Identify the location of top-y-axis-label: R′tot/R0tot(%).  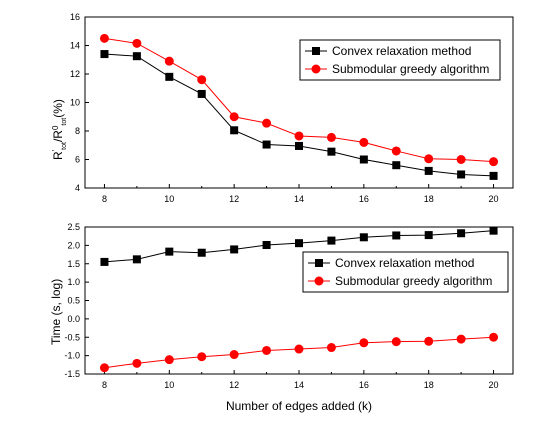
(59, 129).